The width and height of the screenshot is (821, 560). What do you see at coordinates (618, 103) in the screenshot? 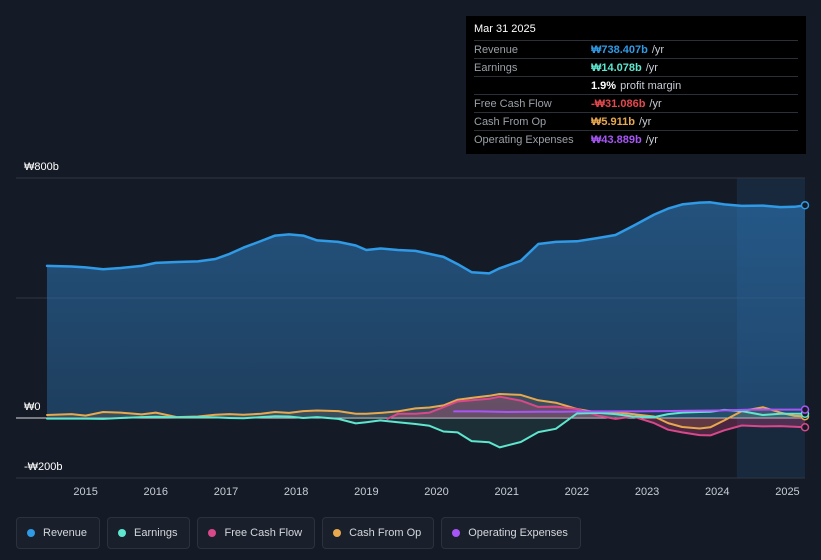
I see `tooltip-value: -₩31.086b` at bounding box center [618, 103].